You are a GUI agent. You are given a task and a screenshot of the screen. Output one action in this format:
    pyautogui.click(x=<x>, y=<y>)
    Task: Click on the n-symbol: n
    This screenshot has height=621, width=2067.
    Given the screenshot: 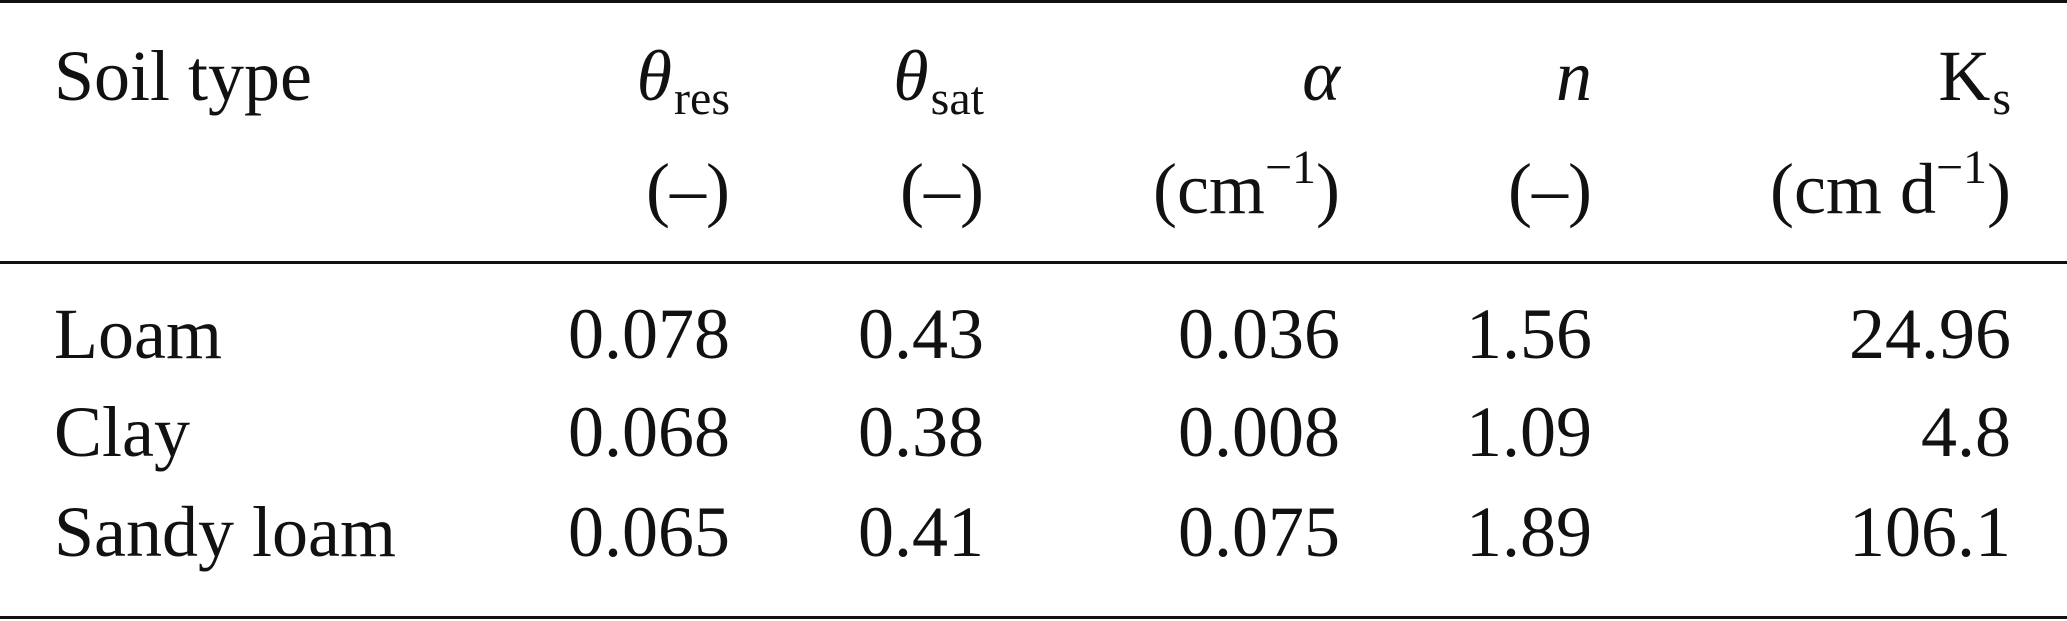 What is the action you would take?
    pyautogui.click(x=1574, y=76)
    